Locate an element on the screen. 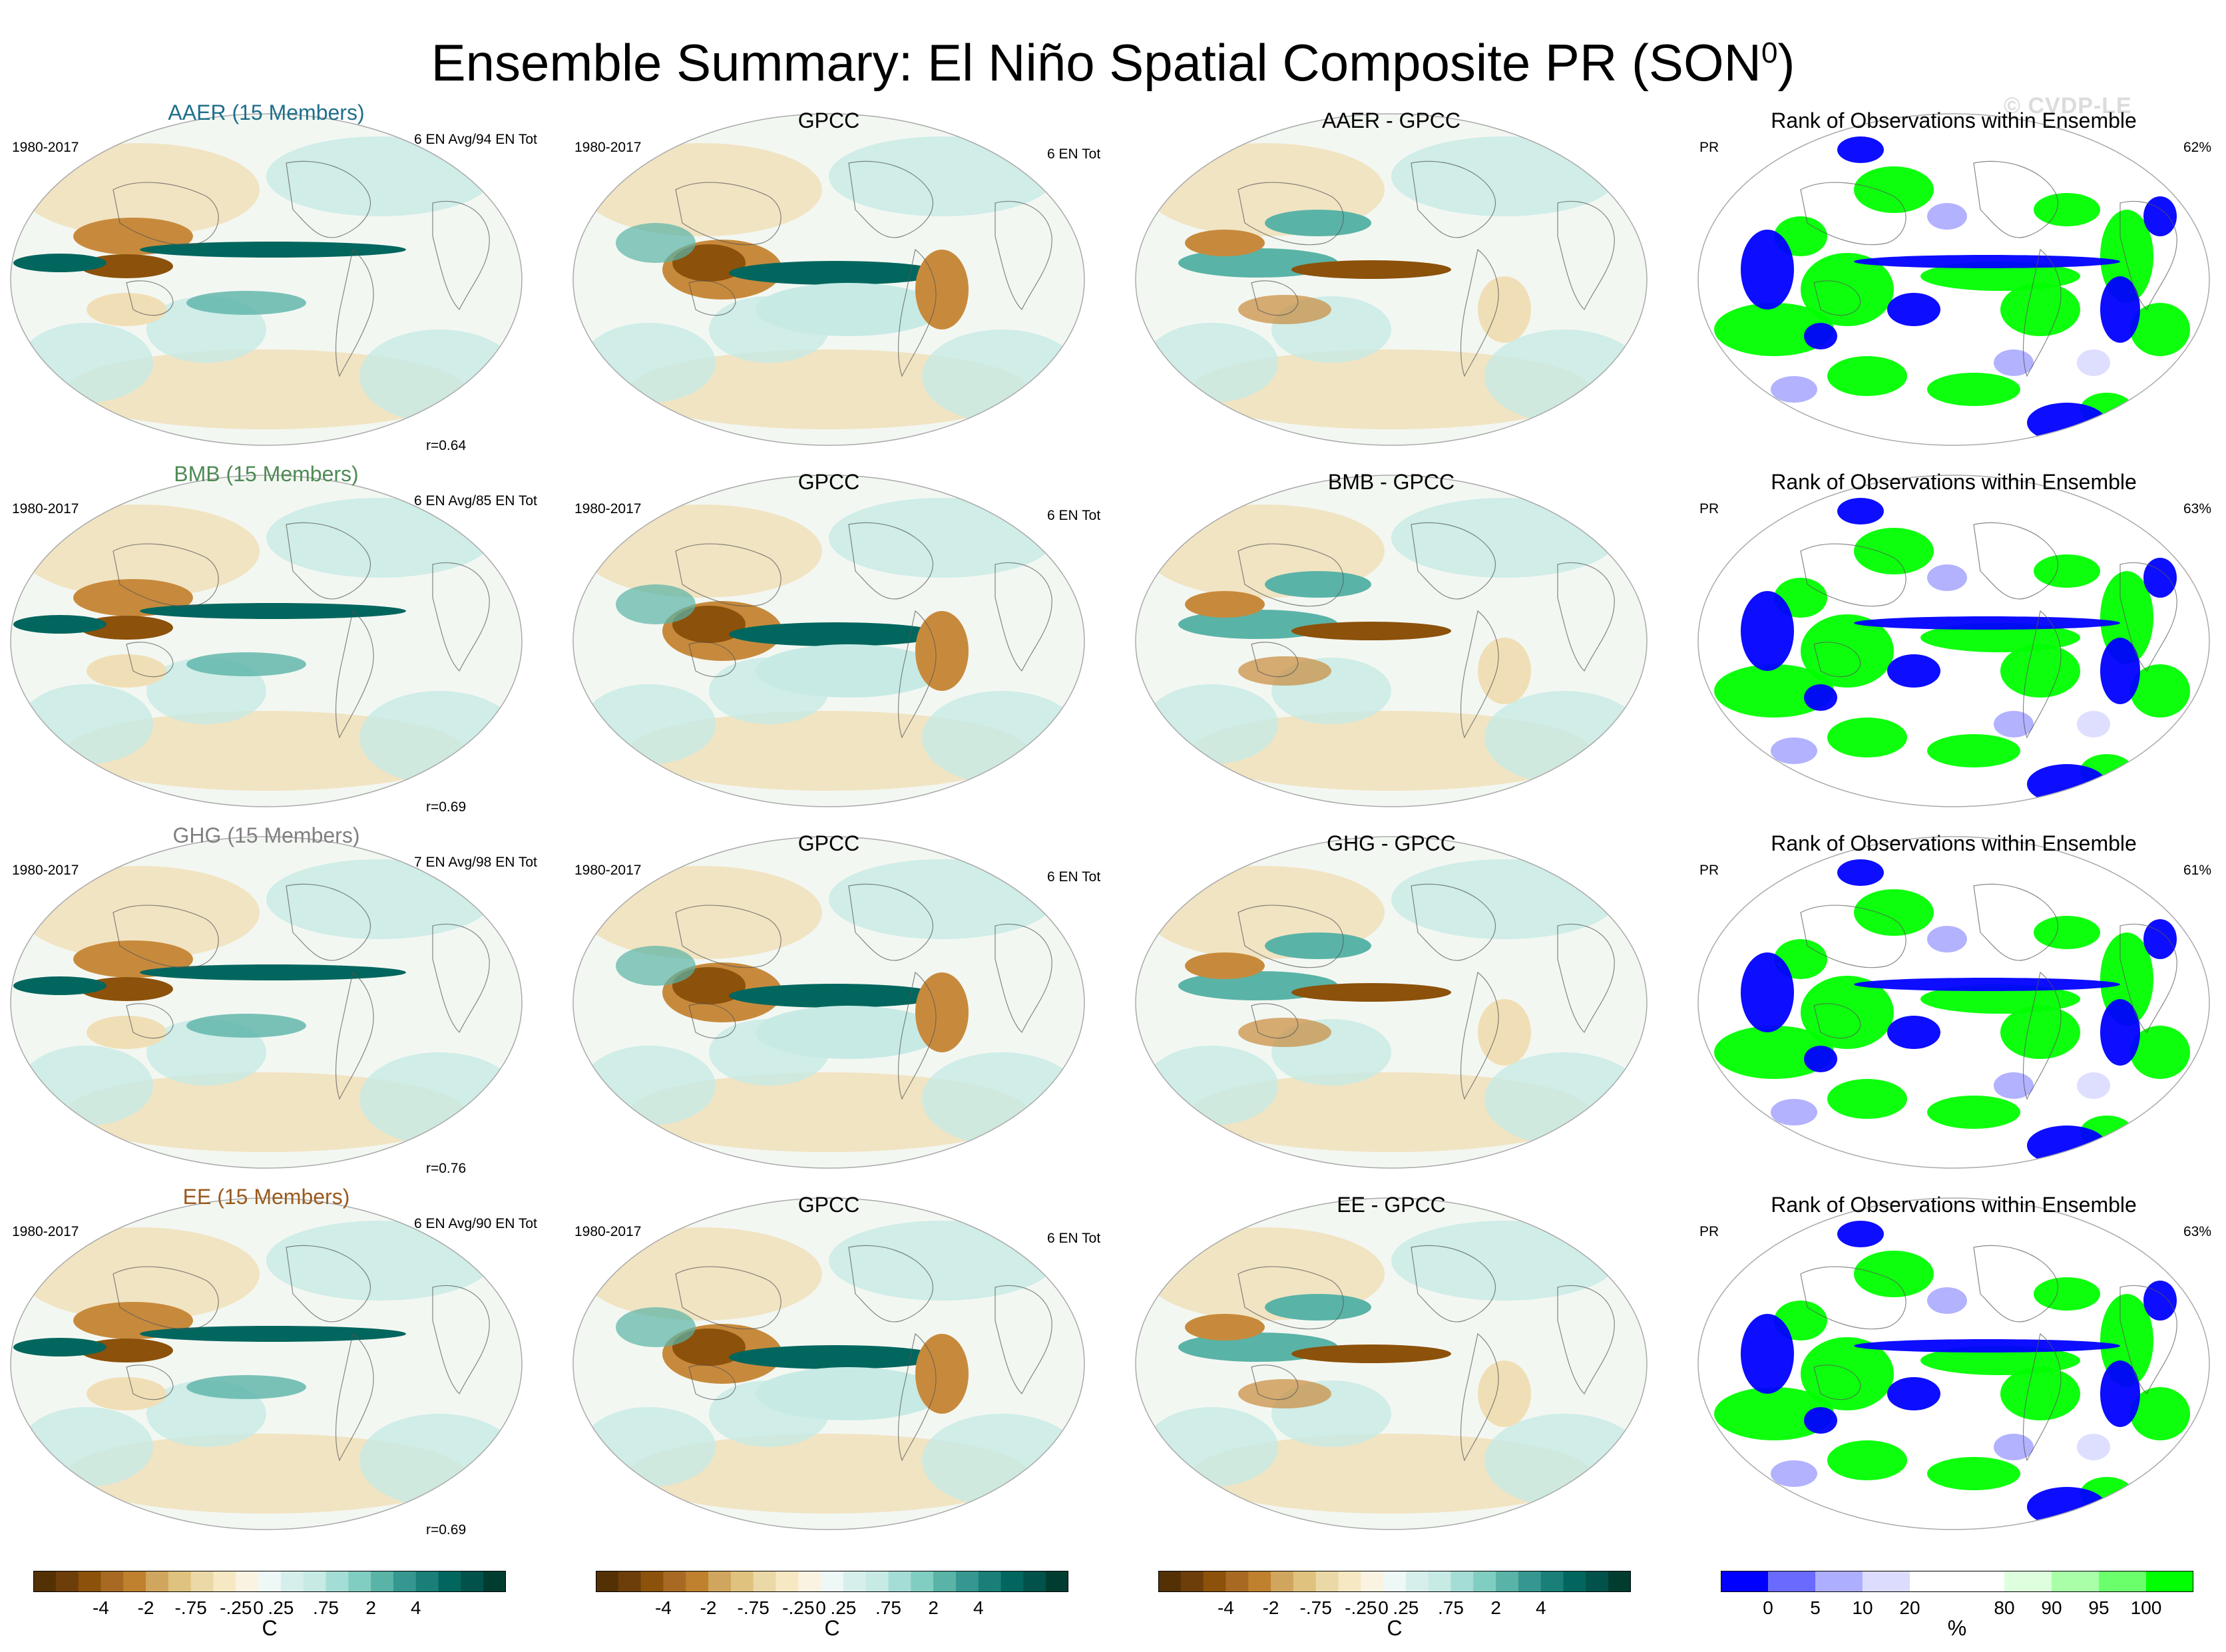 The image size is (2226, 1652). colorbar-tick-label: .75 is located at coordinates (1451, 1607).